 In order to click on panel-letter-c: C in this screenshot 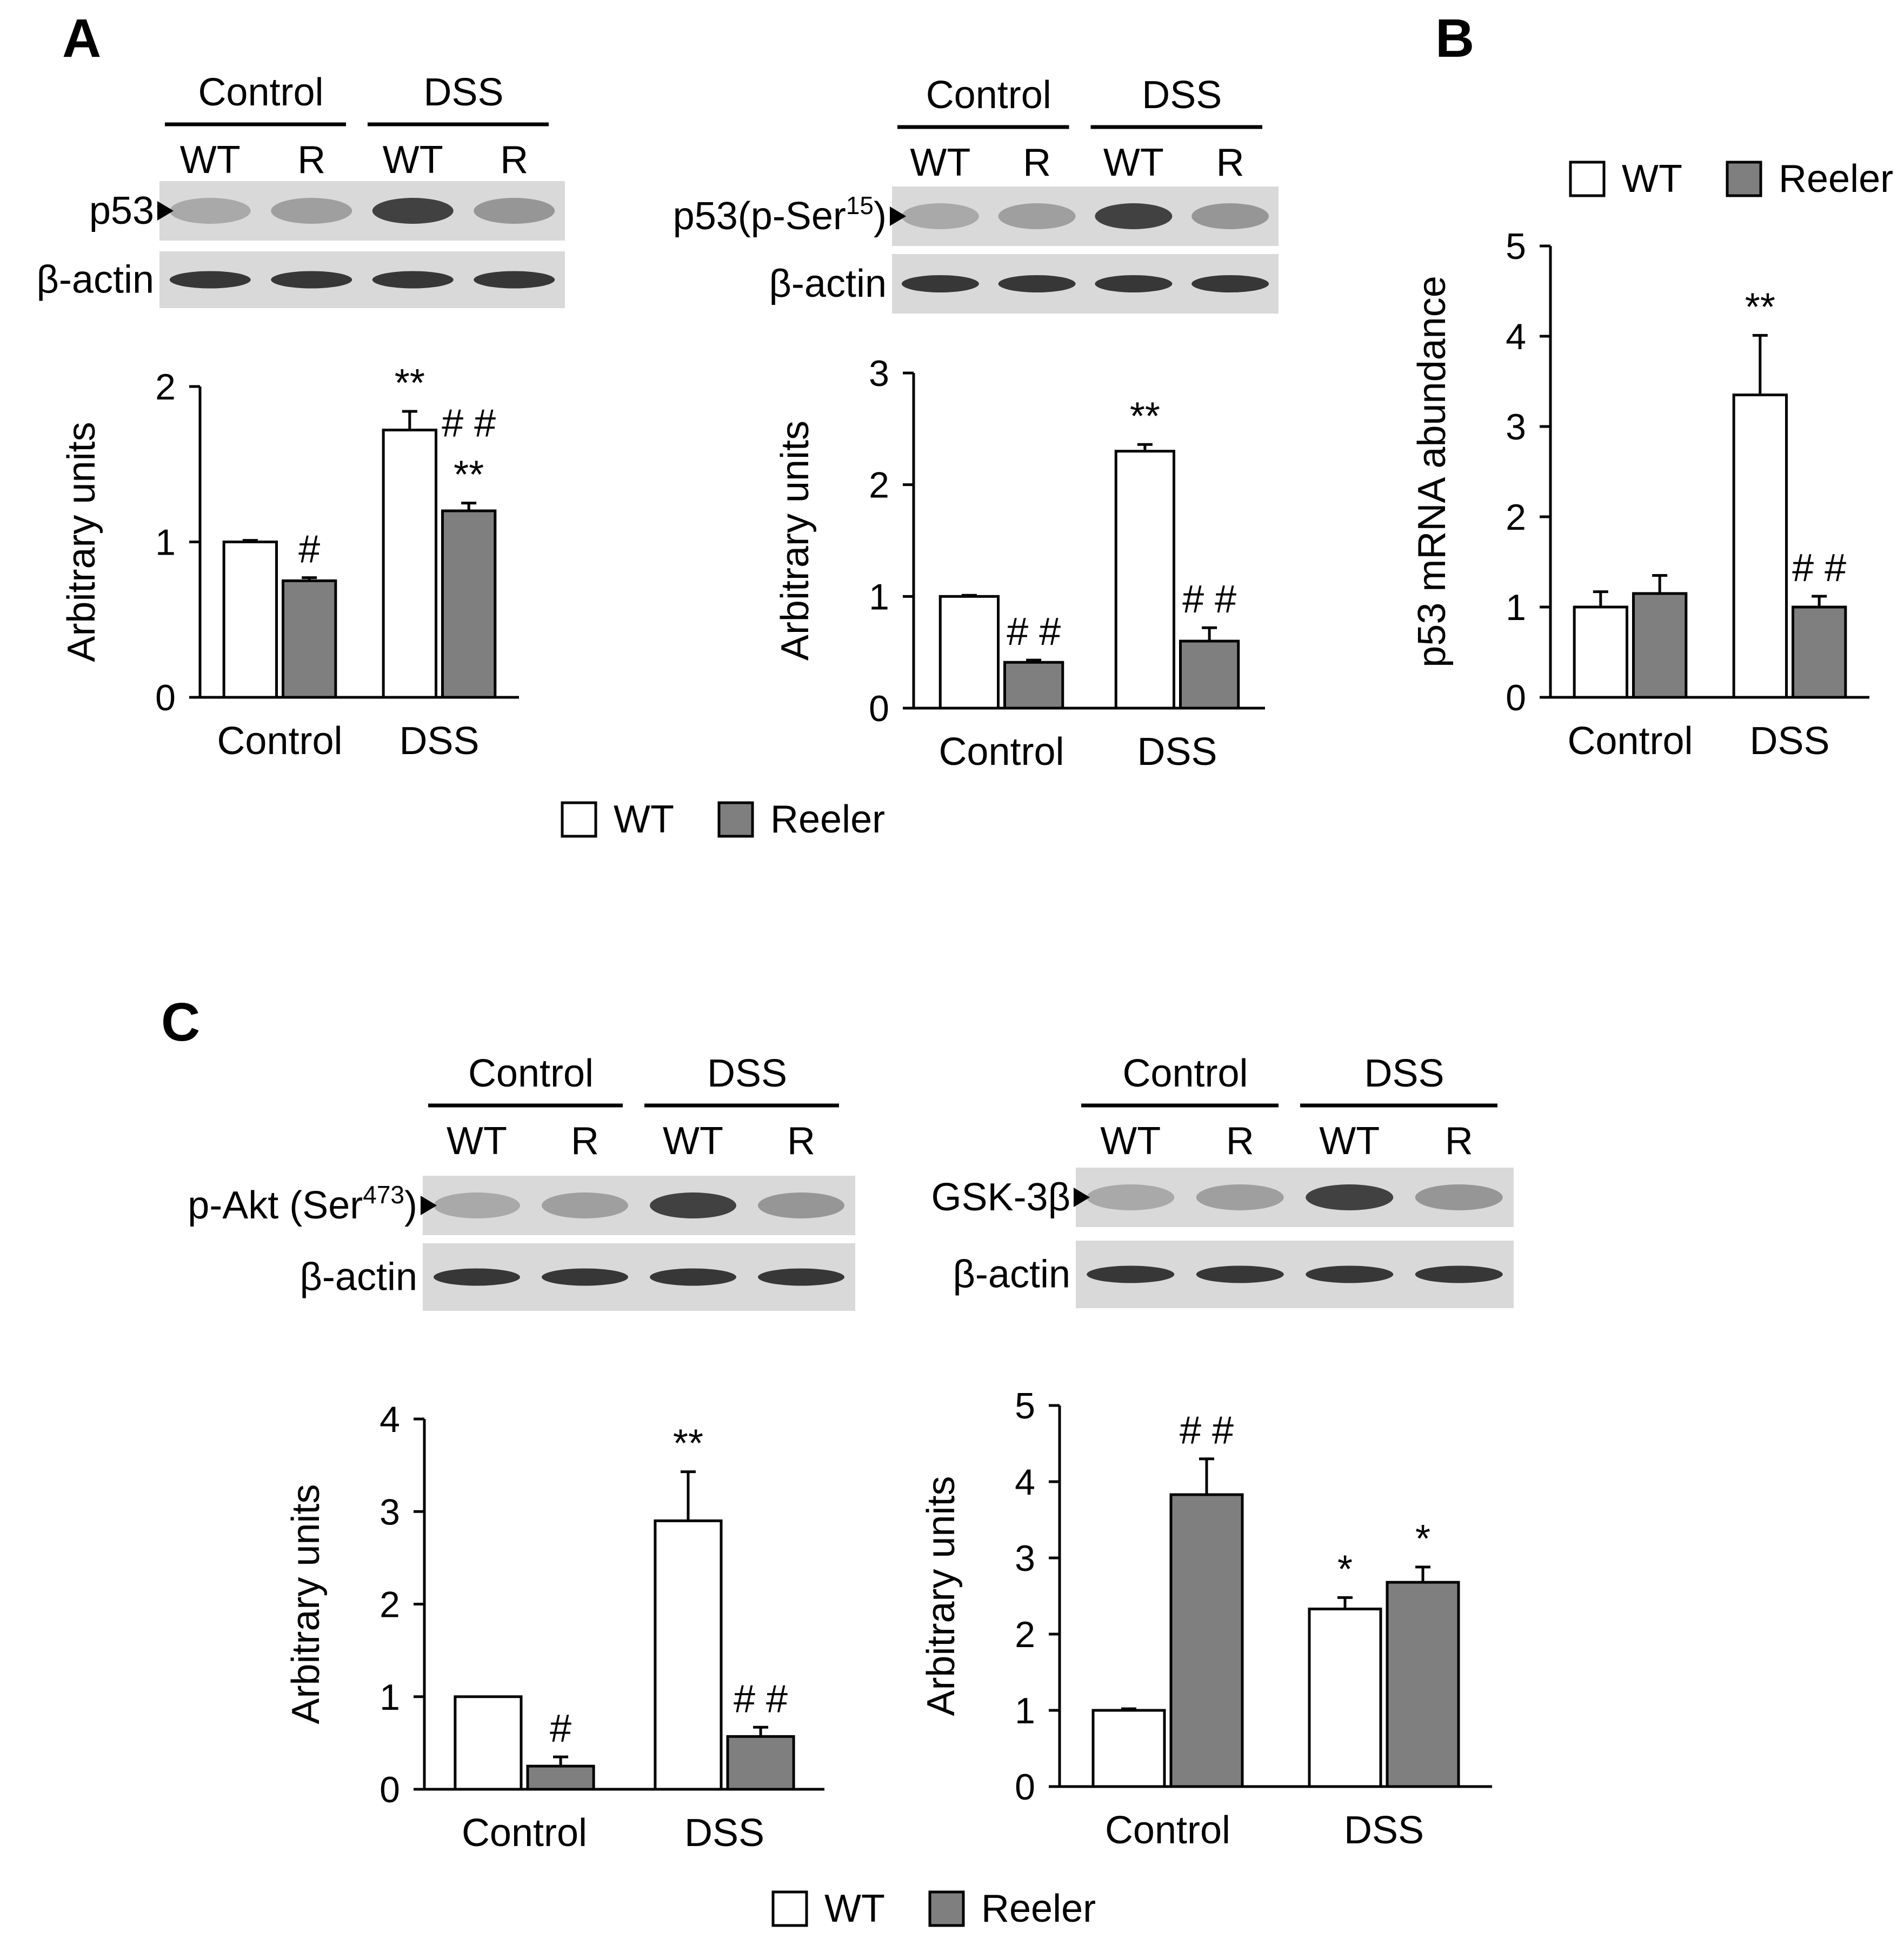, I will do `click(180, 1022)`.